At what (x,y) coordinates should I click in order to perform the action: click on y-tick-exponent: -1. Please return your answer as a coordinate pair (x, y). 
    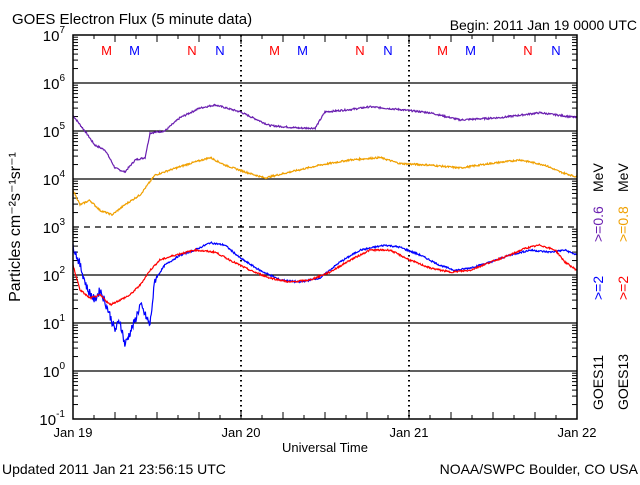
    Looking at the image, I should click on (60, 414).